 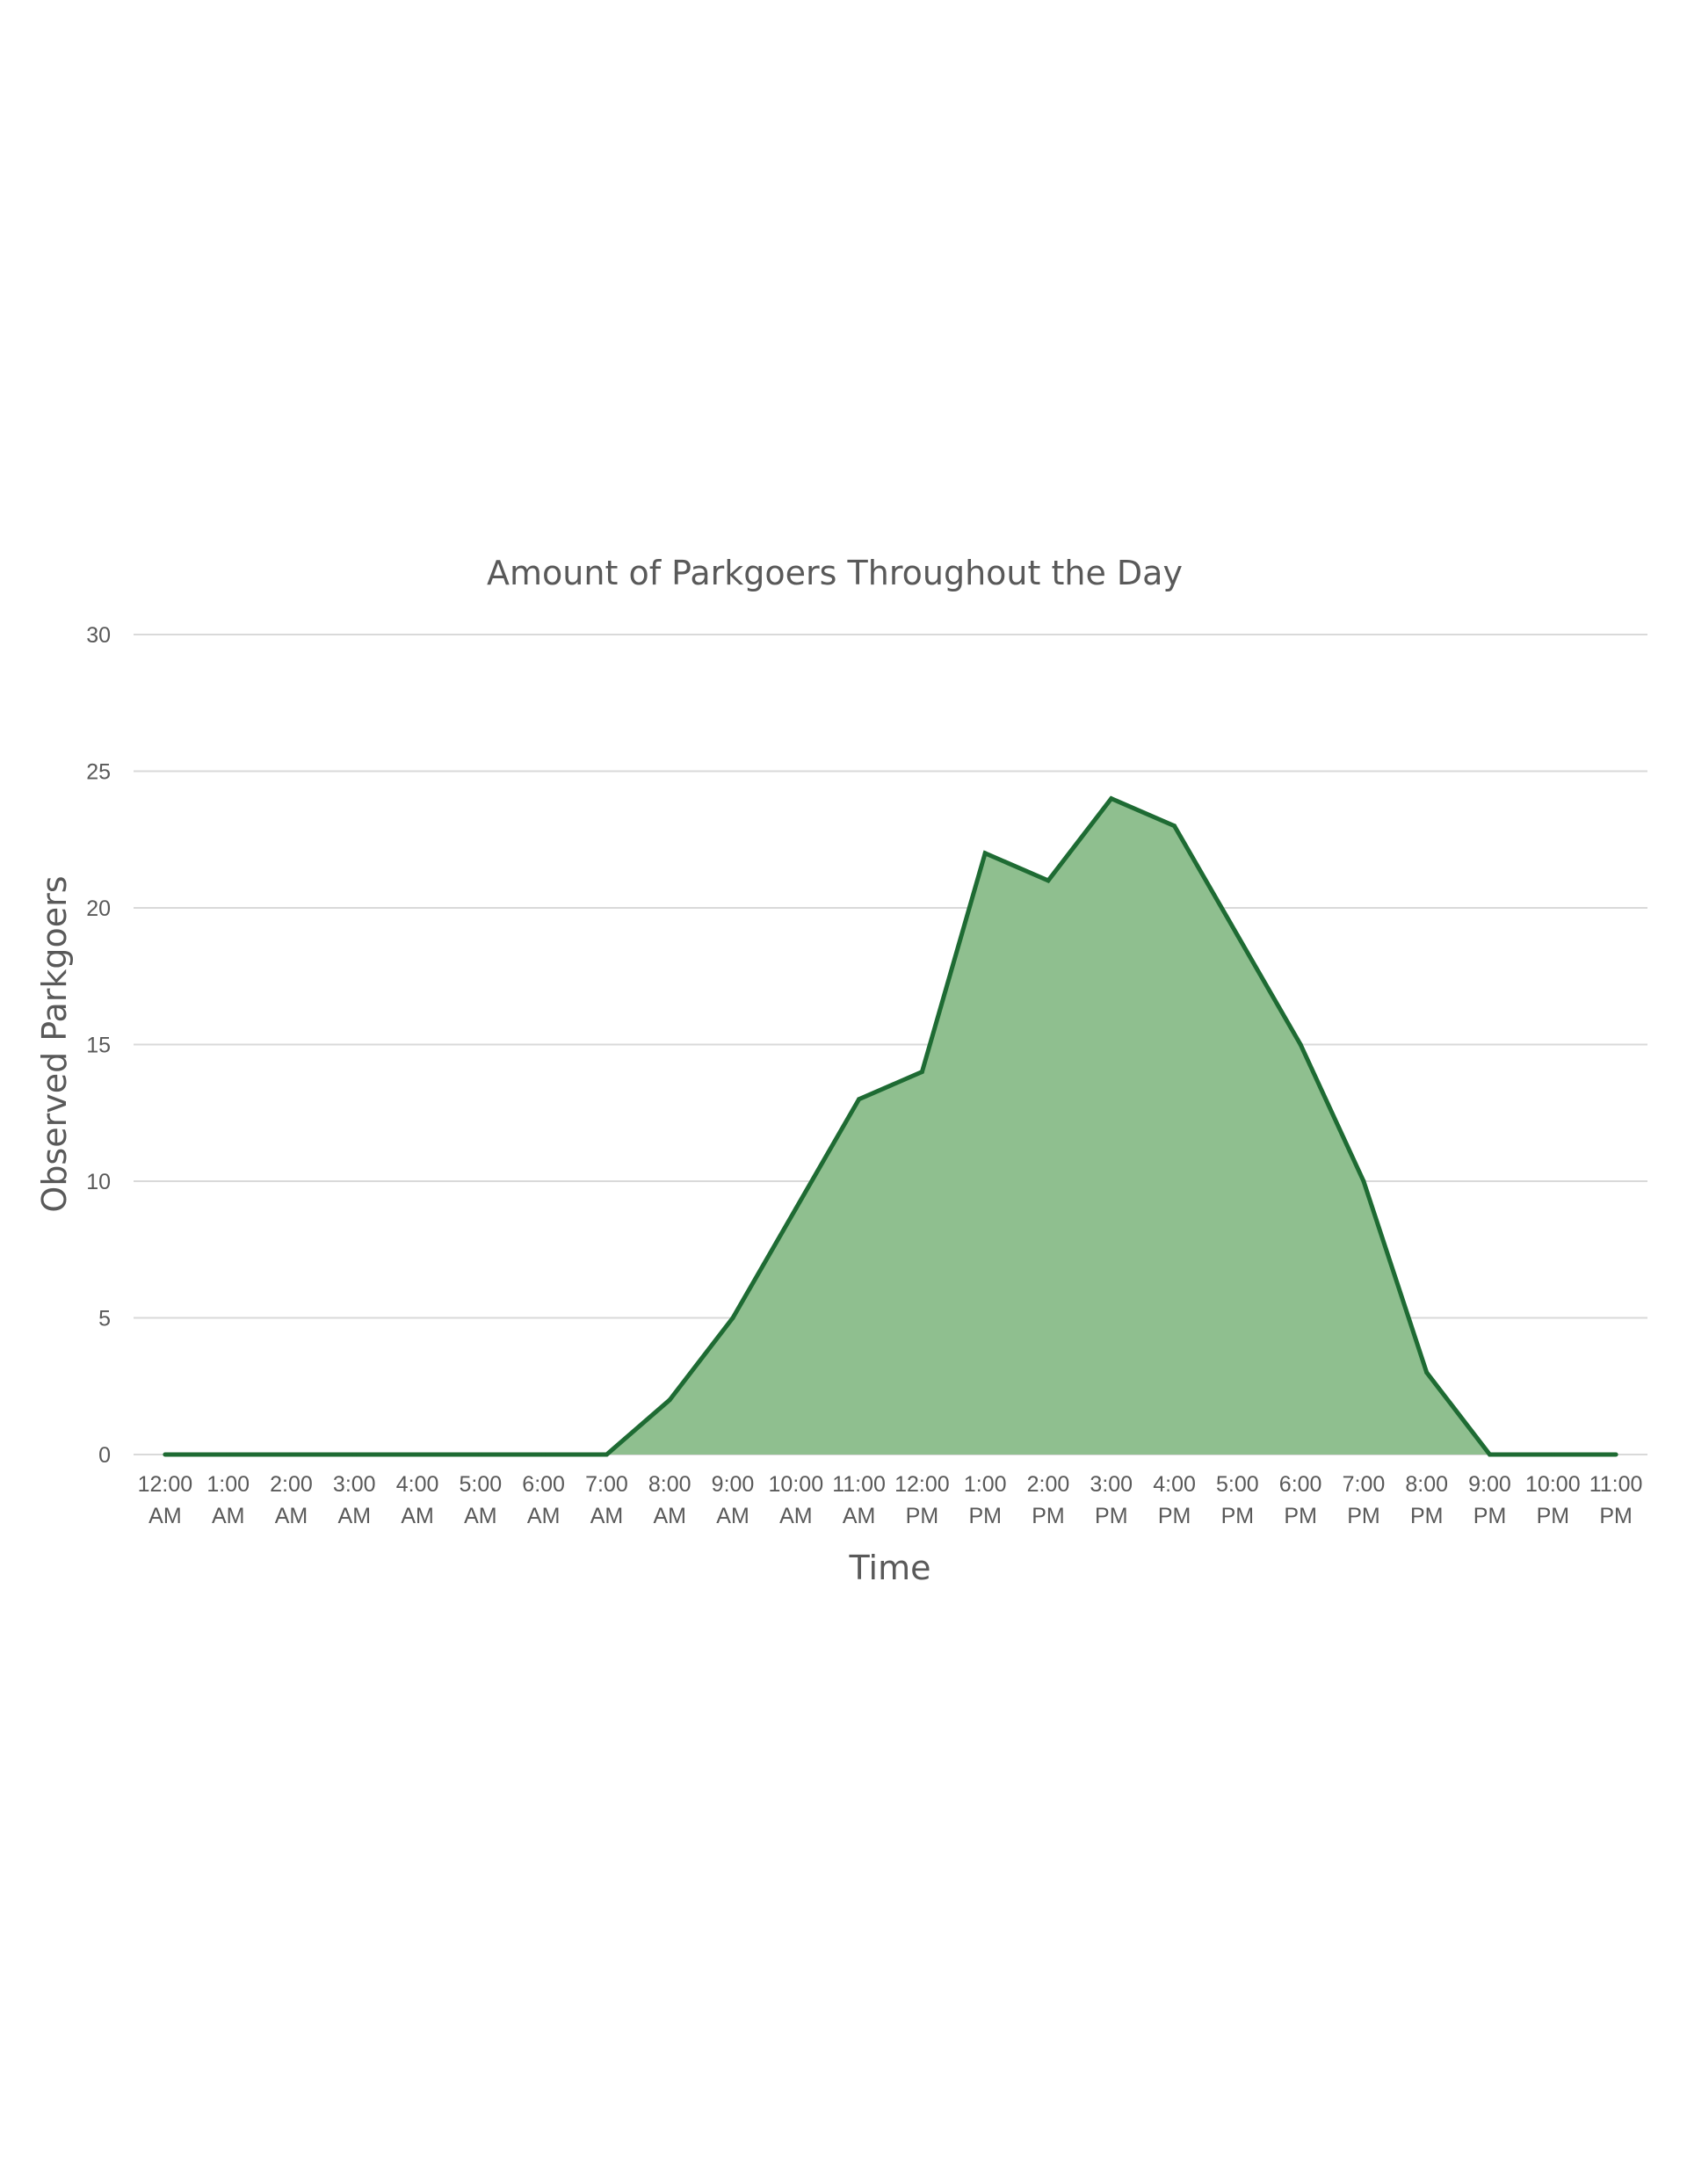 I want to click on x-tick-label: 4:00 PM, so click(x=1174, y=1500).